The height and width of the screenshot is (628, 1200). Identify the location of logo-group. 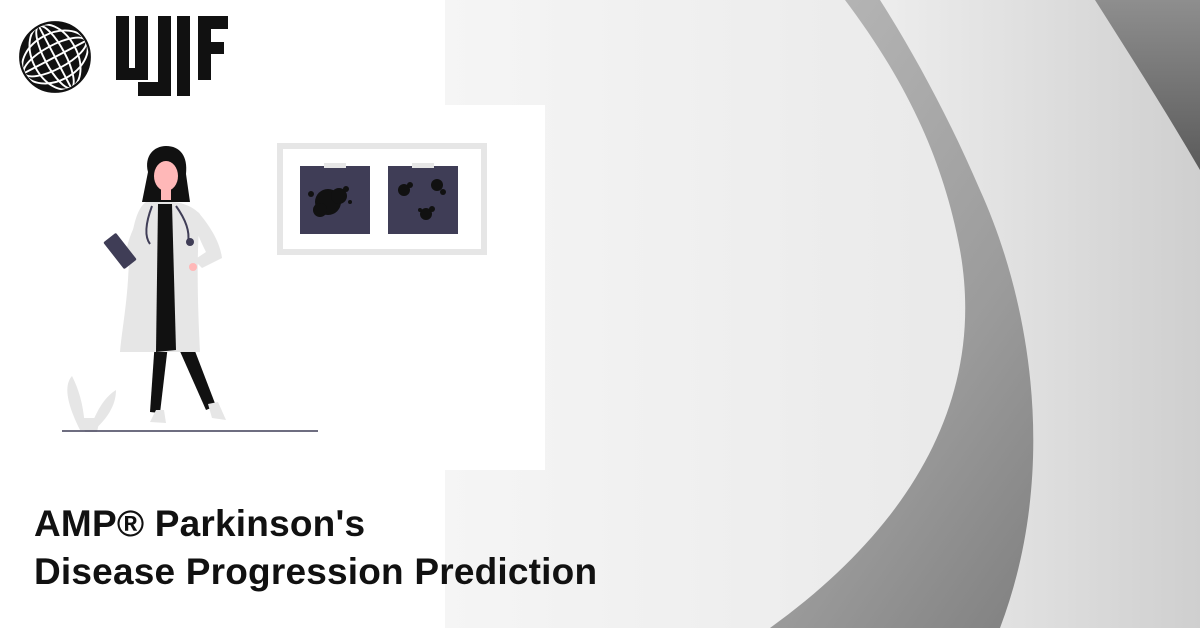
(123, 57).